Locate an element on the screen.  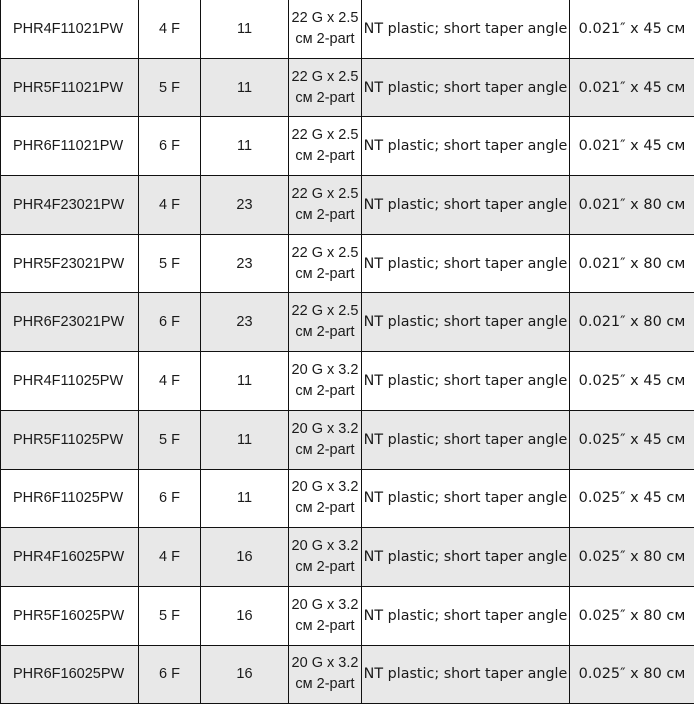
part-number-cell: PHR6F11025PW is located at coordinates (69, 498).